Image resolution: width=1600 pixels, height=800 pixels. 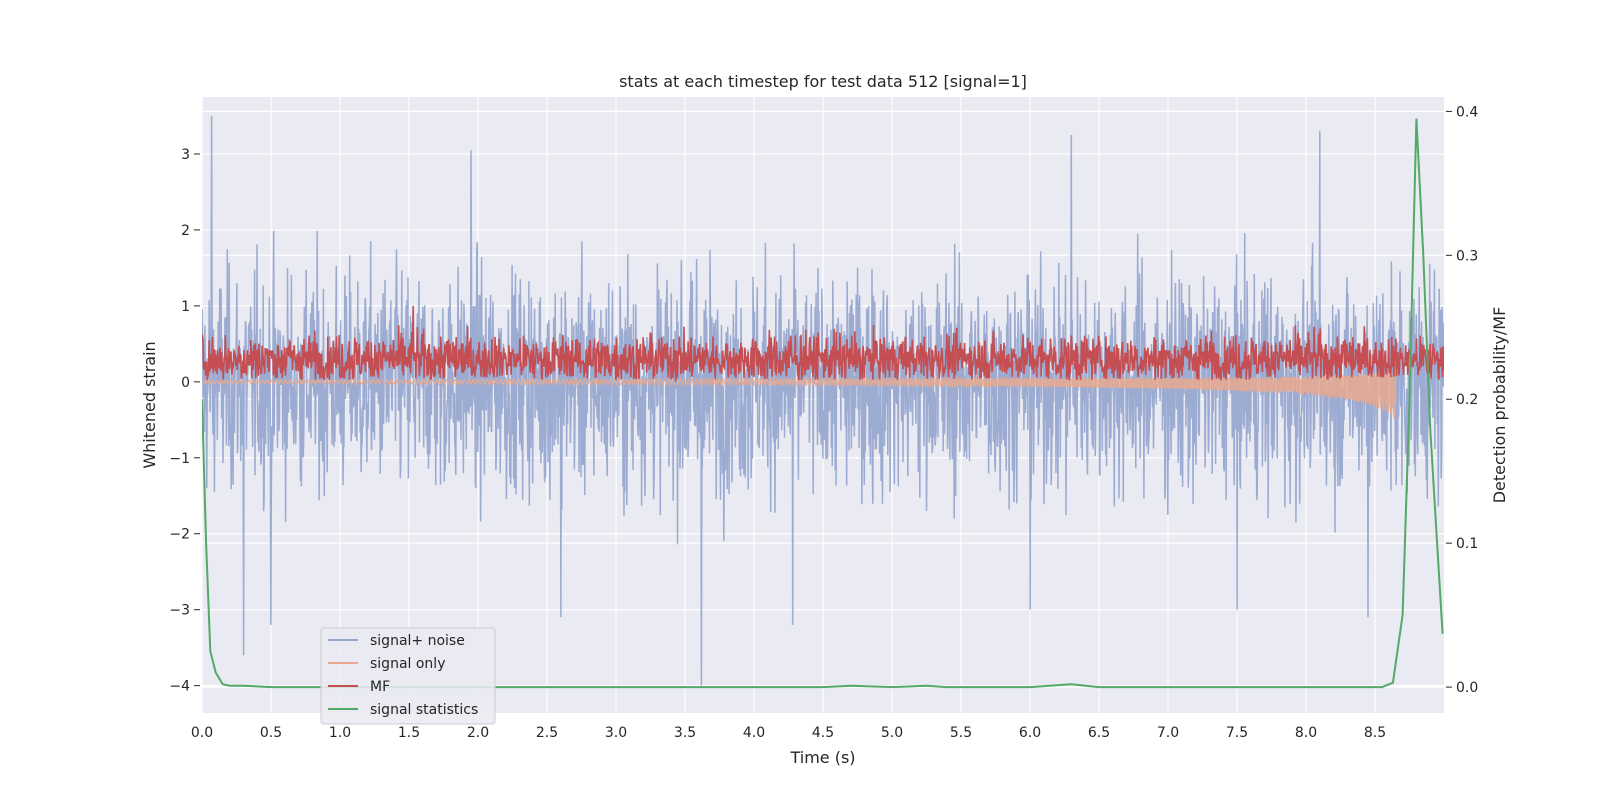 I want to click on legend-label: signal statistics, so click(x=424, y=710).